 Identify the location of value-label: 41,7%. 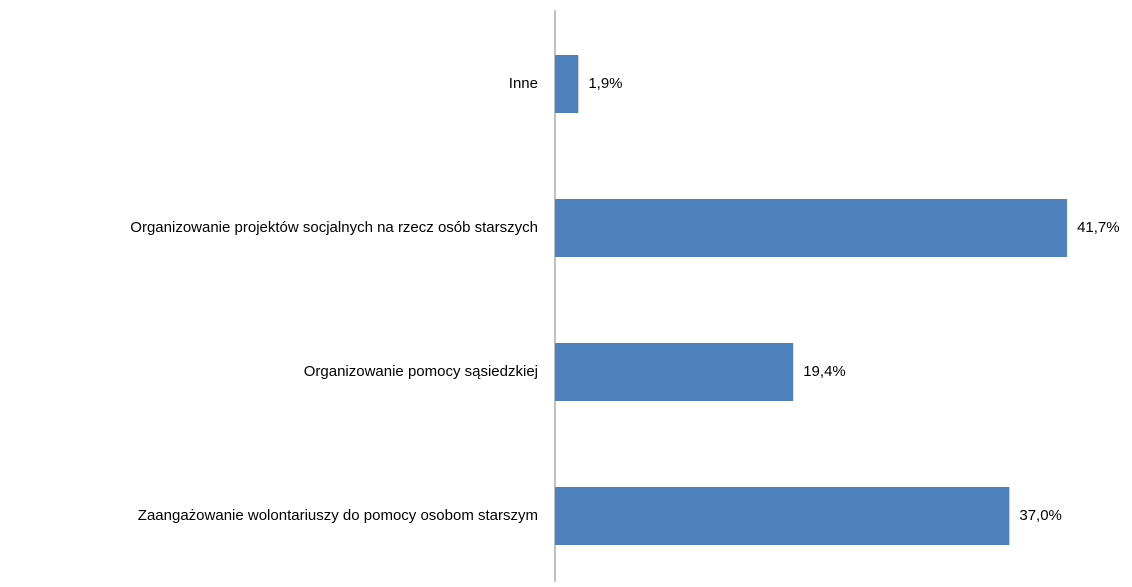
(1098, 227).